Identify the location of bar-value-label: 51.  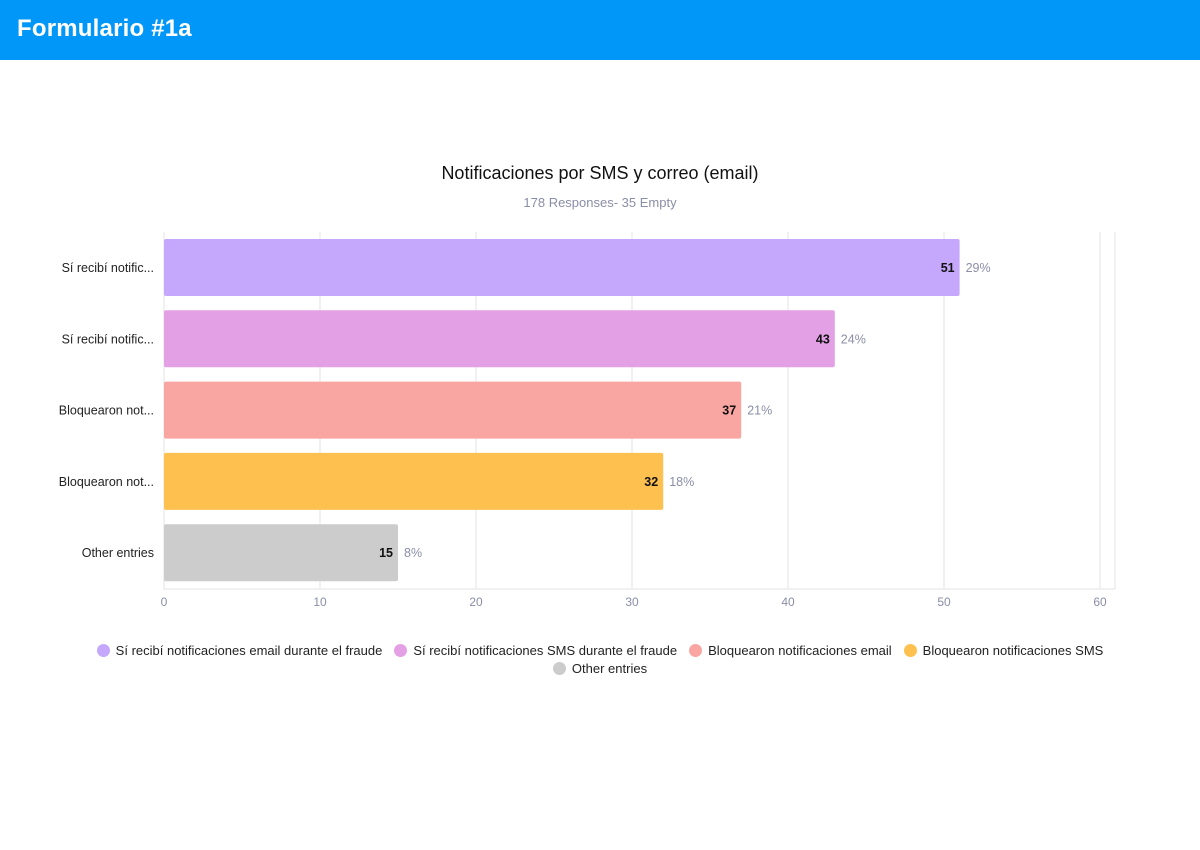
(948, 268).